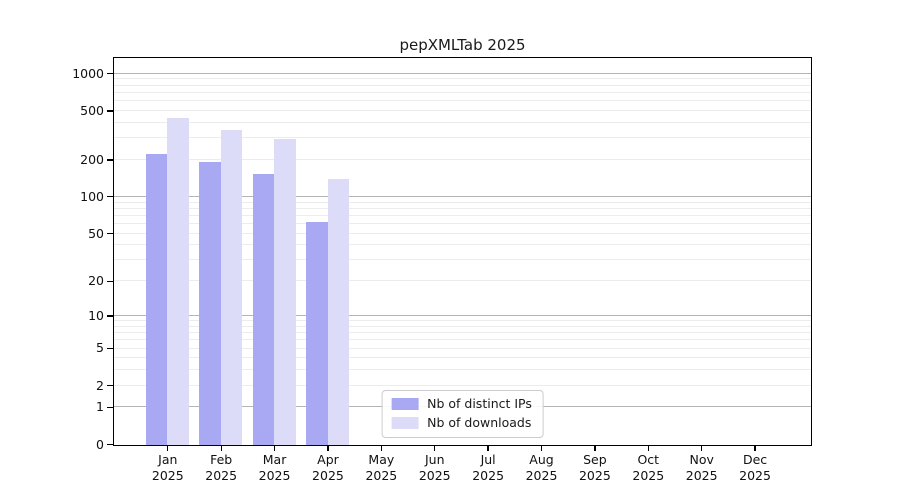 The width and height of the screenshot is (900, 500). I want to click on y-tick-label: 50, so click(96, 233).